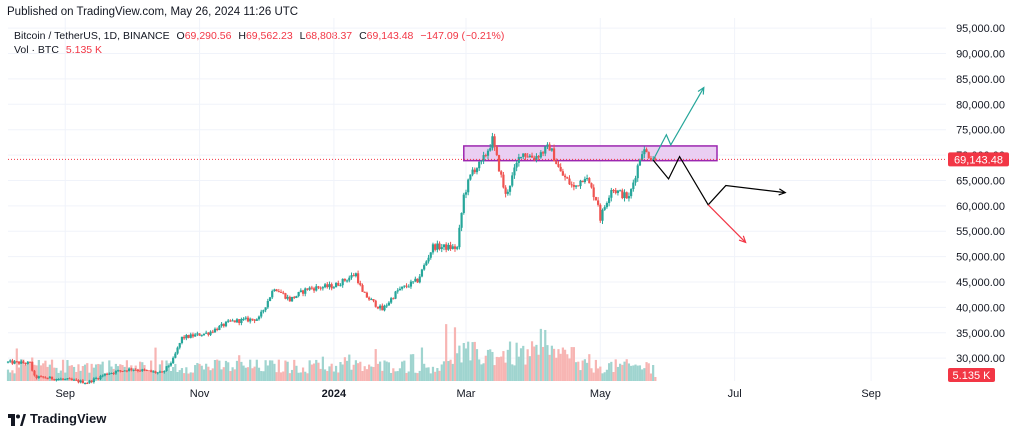 This screenshot has width=1024, height=432. Describe the element at coordinates (242, 36) in the screenshot. I see `legend-high-label: H` at that location.